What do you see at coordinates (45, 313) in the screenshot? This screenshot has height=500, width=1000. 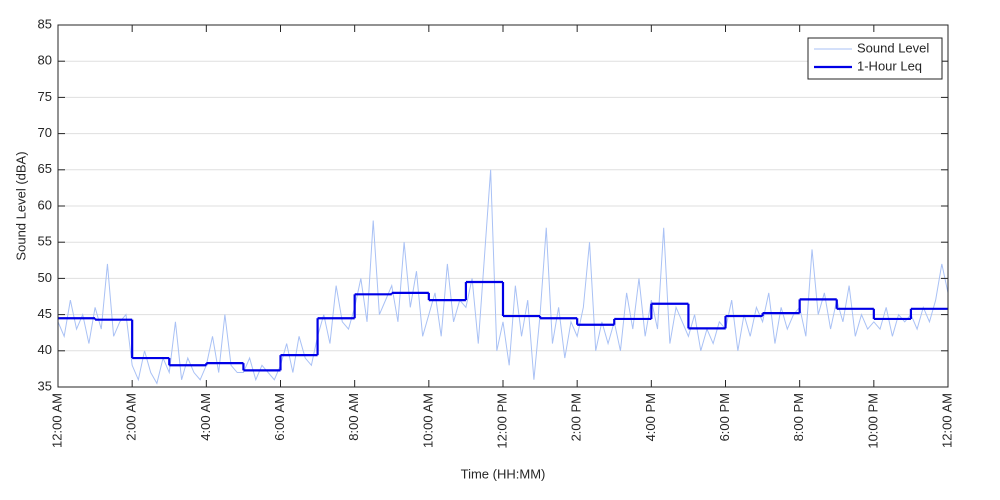 I see `y-tick-label: 45` at bounding box center [45, 313].